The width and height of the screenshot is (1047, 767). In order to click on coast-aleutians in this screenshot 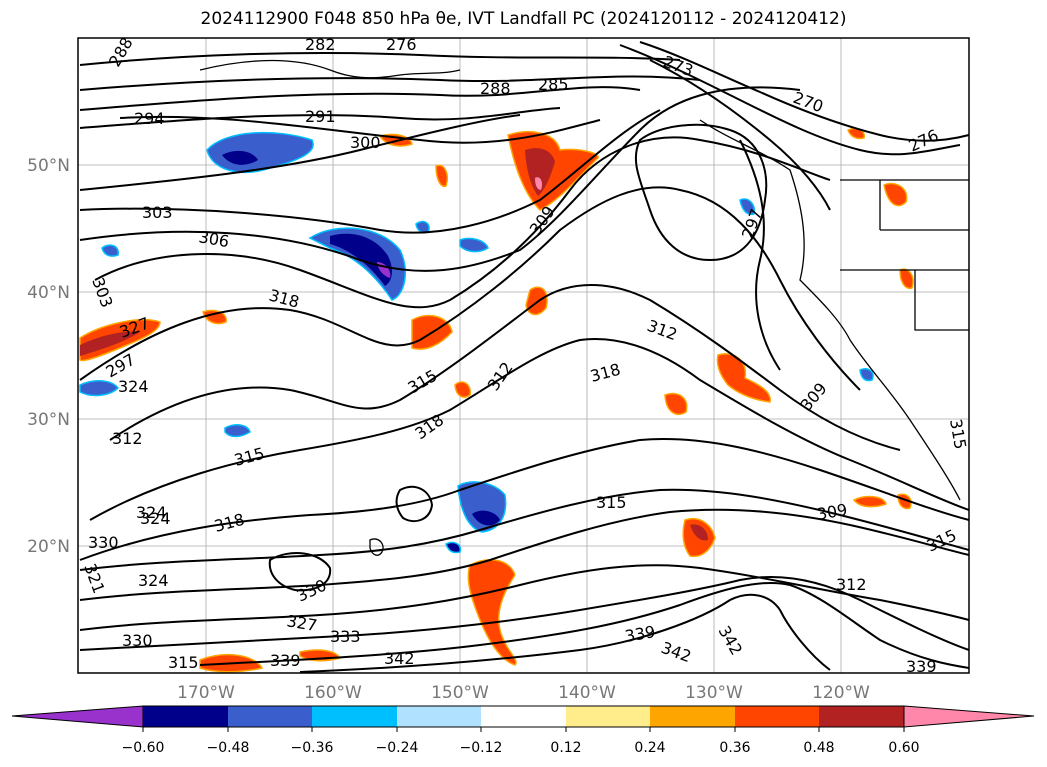, I will do `click(330, 69)`.